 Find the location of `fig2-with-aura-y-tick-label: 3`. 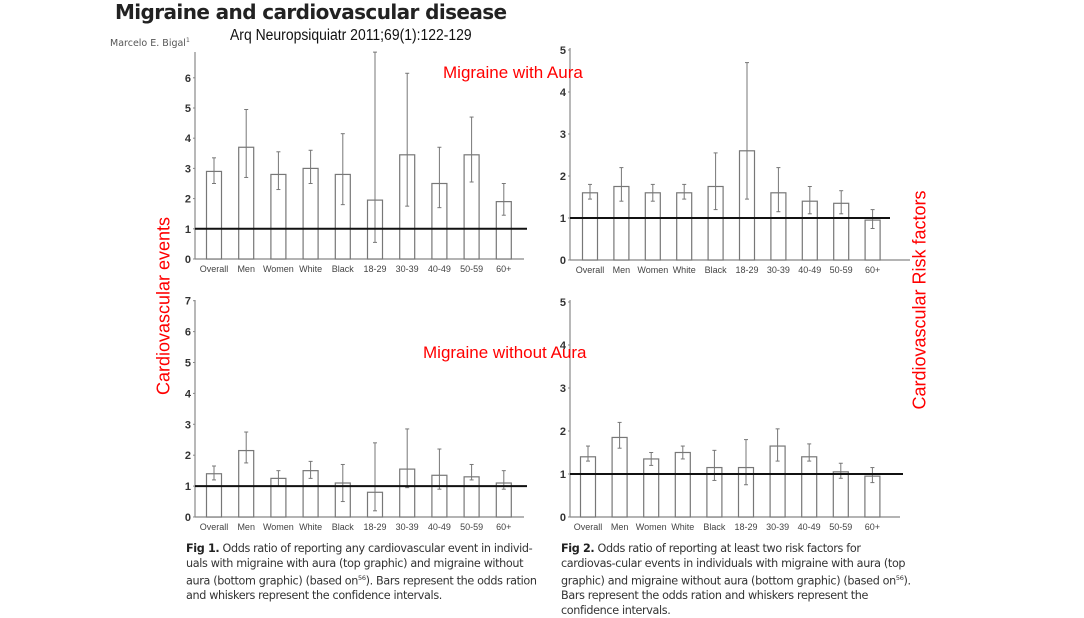

fig2-with-aura-y-tick-label: 3 is located at coordinates (563, 135).